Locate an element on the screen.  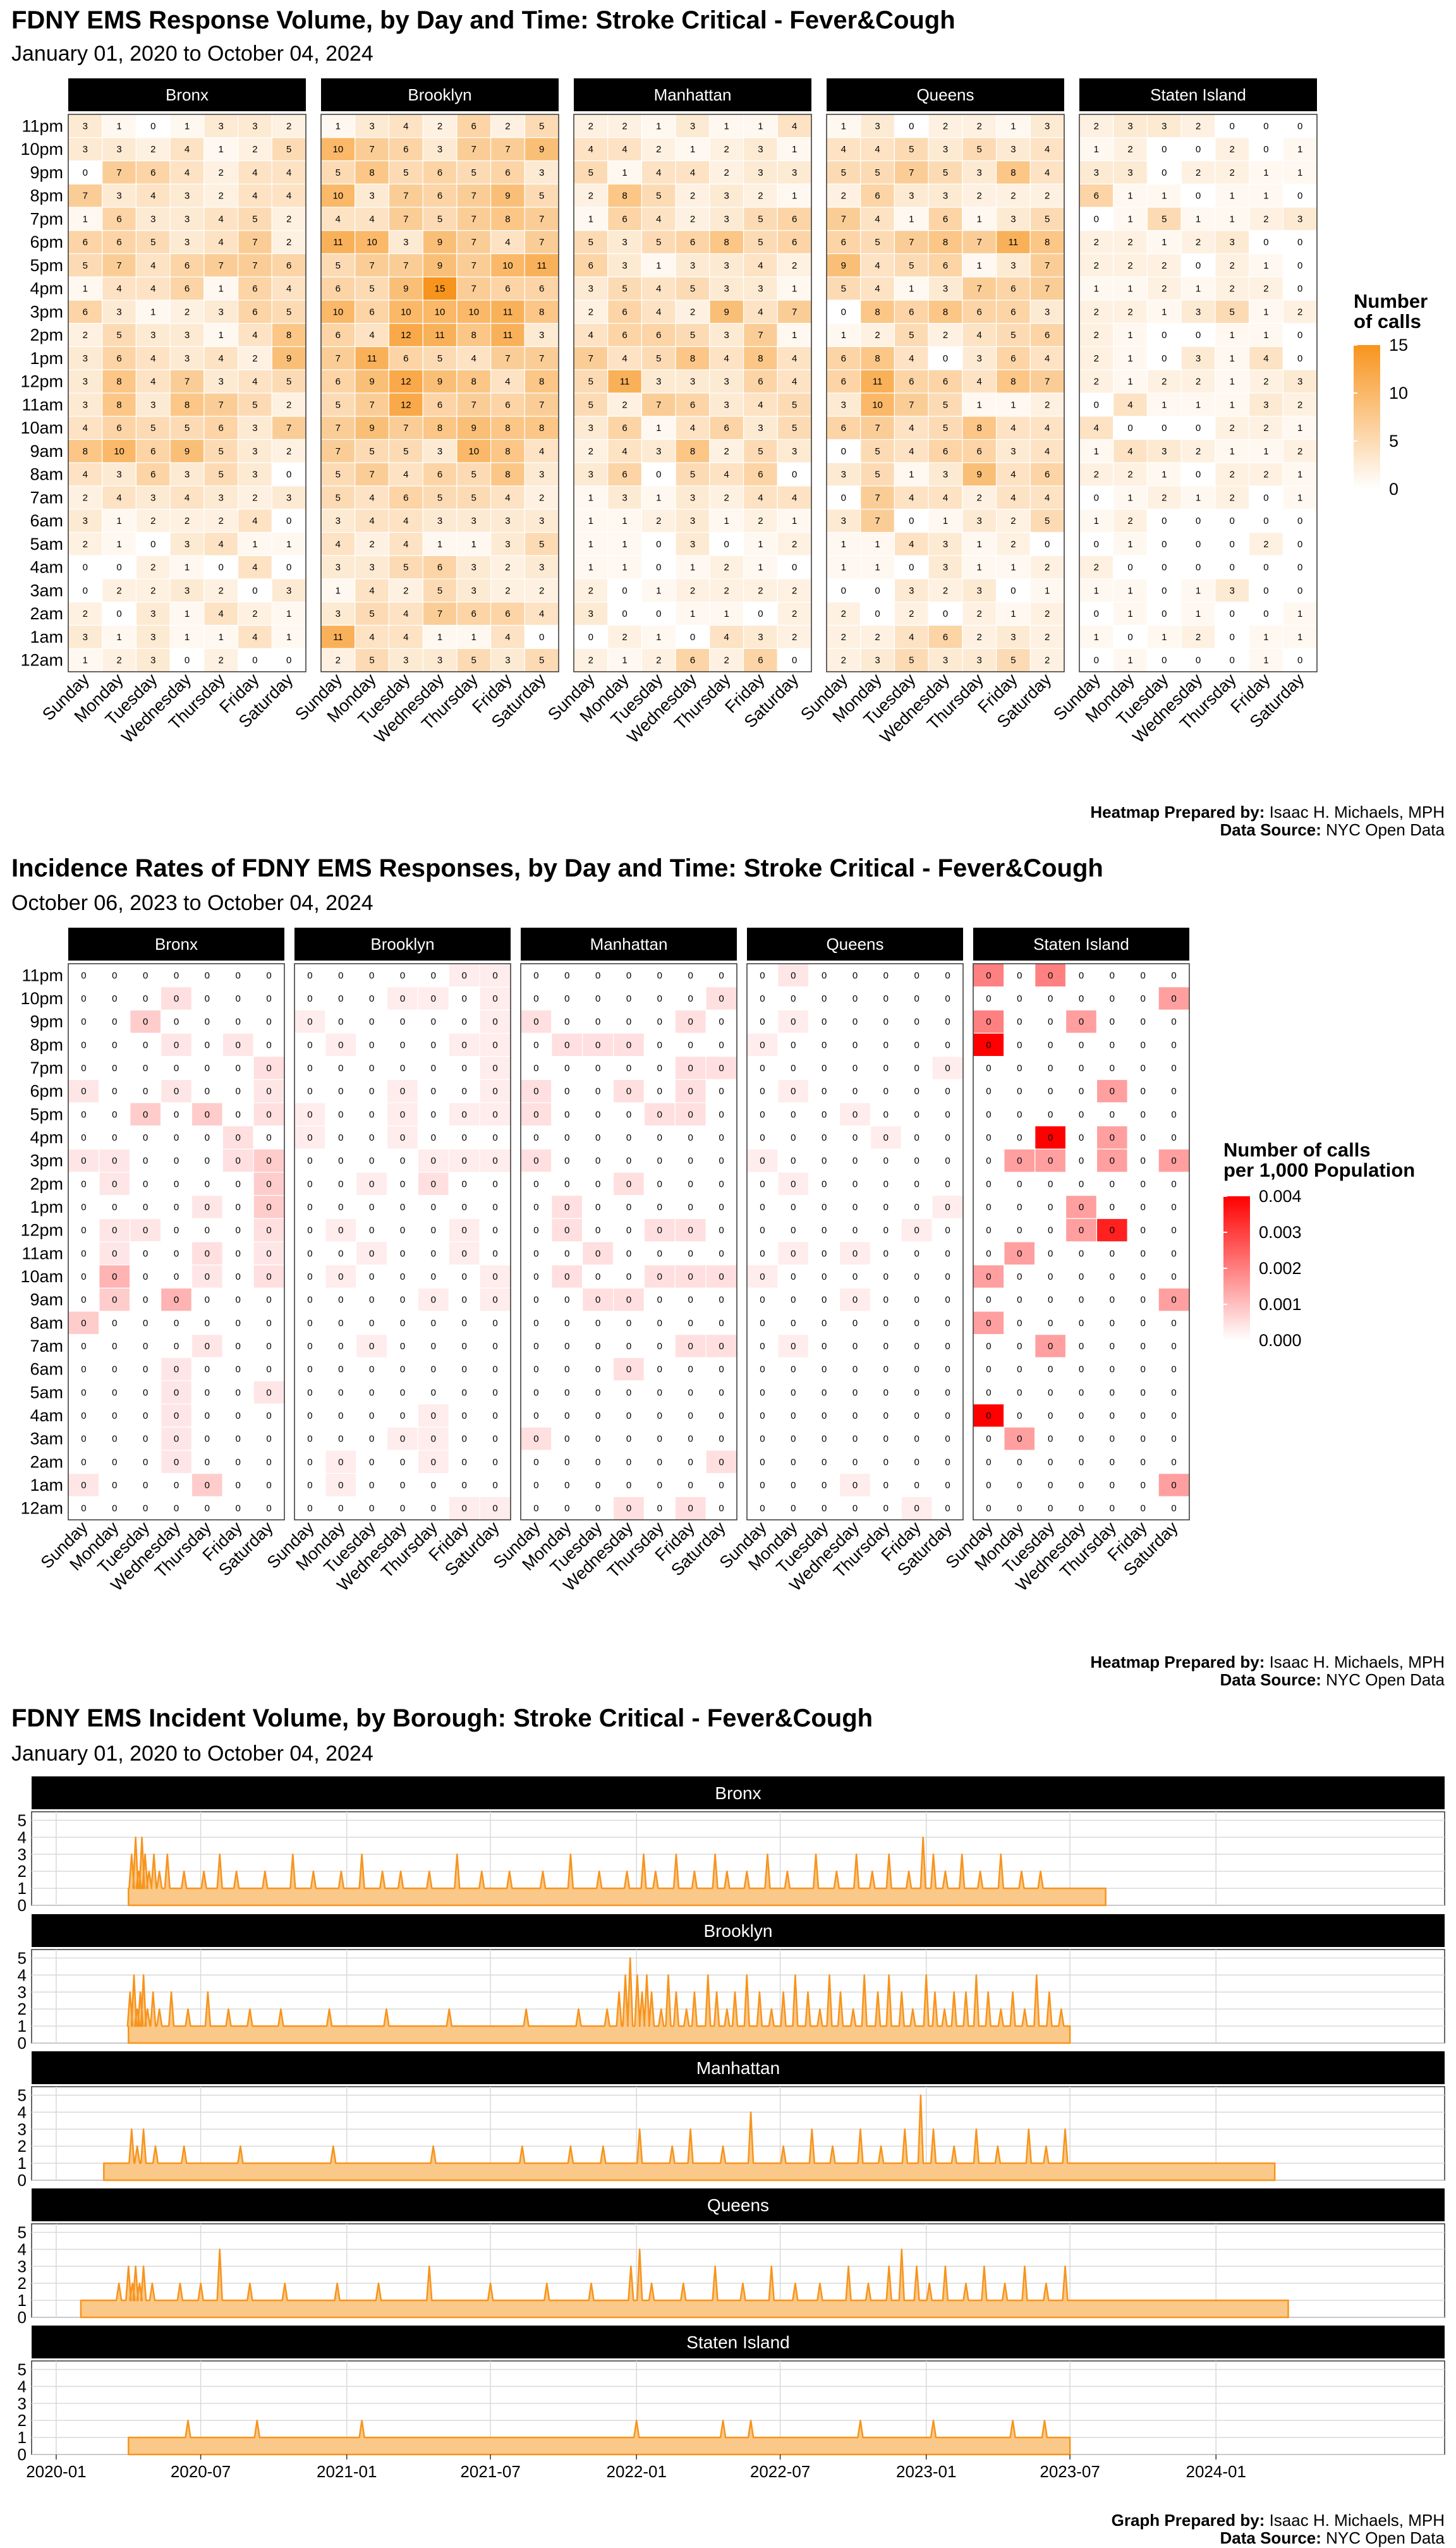
y-tick-label: 4 is located at coordinates (22, 2111).